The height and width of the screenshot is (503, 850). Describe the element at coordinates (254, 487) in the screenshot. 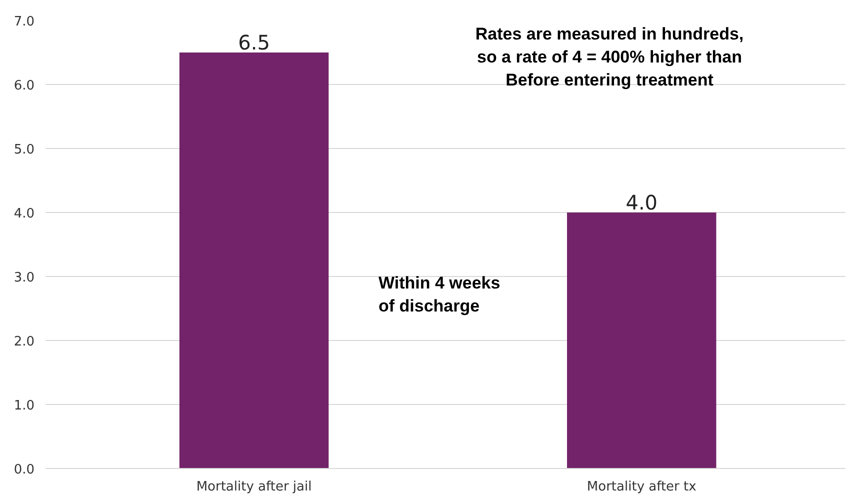

I see `x-tick-label: Mortality after jail` at that location.